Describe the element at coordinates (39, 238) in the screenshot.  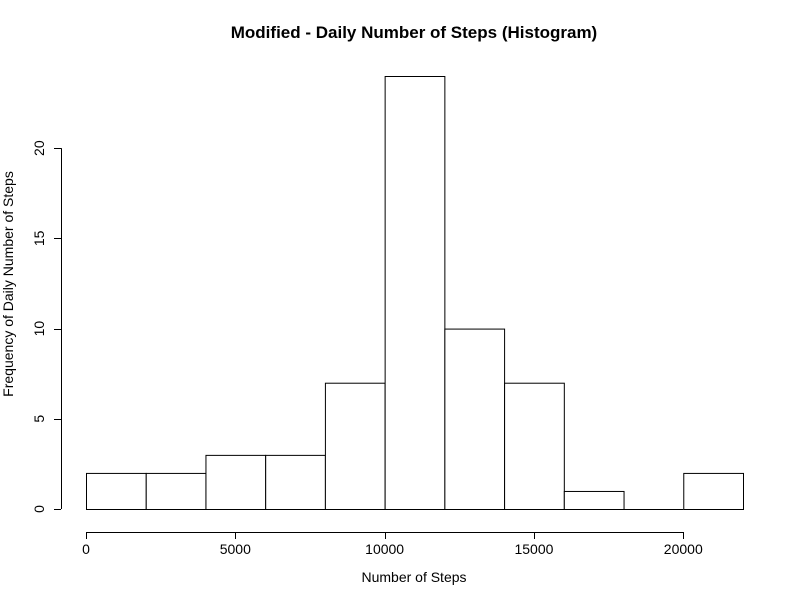
I see `y-tick-label: 15` at that location.